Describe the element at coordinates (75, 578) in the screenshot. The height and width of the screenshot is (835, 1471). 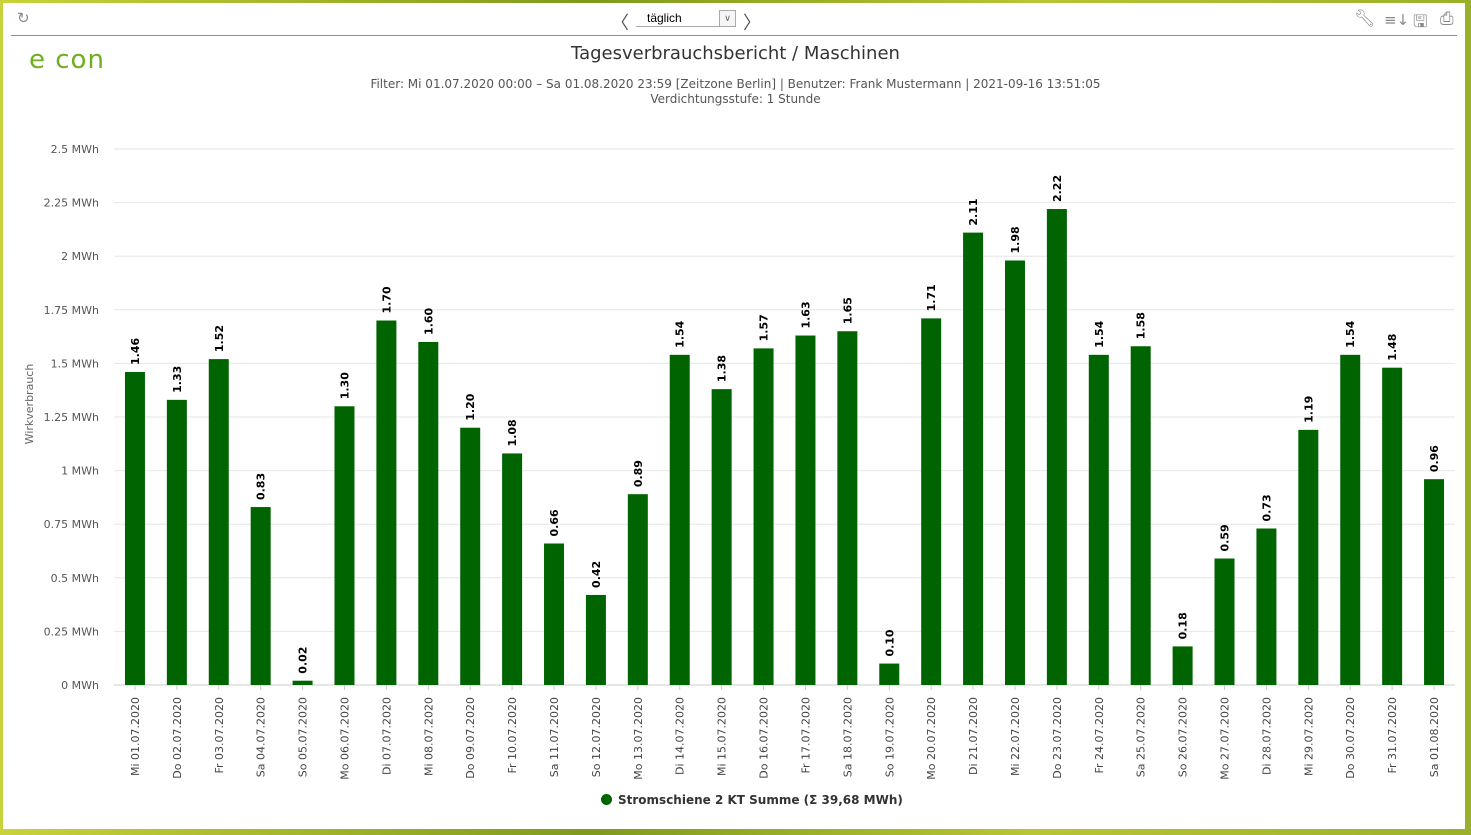
I see `y-tick-label: 0.5 MWh` at that location.